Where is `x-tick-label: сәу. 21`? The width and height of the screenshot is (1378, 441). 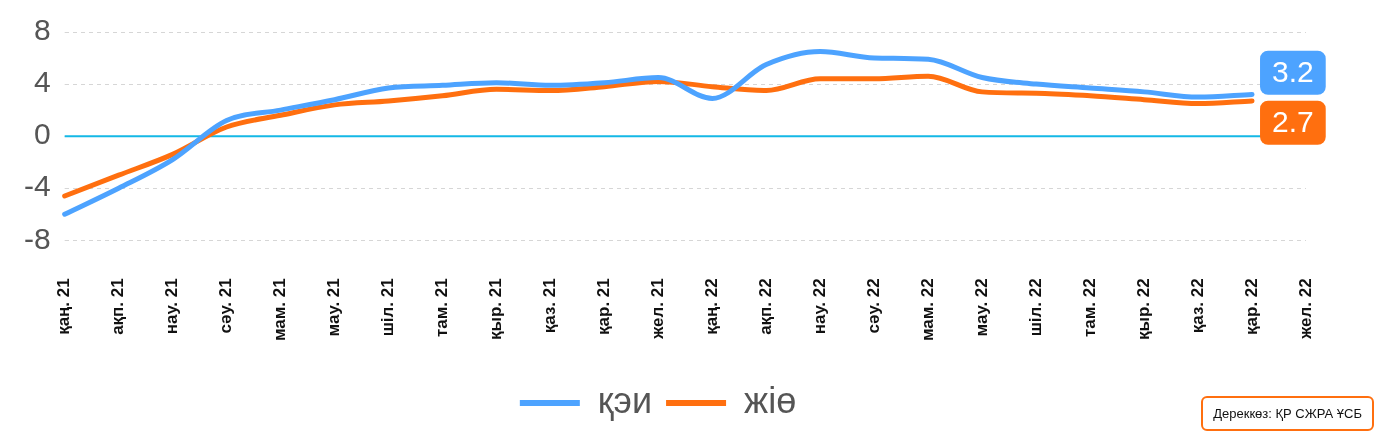 x-tick-label: сәу. 21 is located at coordinates (226, 306).